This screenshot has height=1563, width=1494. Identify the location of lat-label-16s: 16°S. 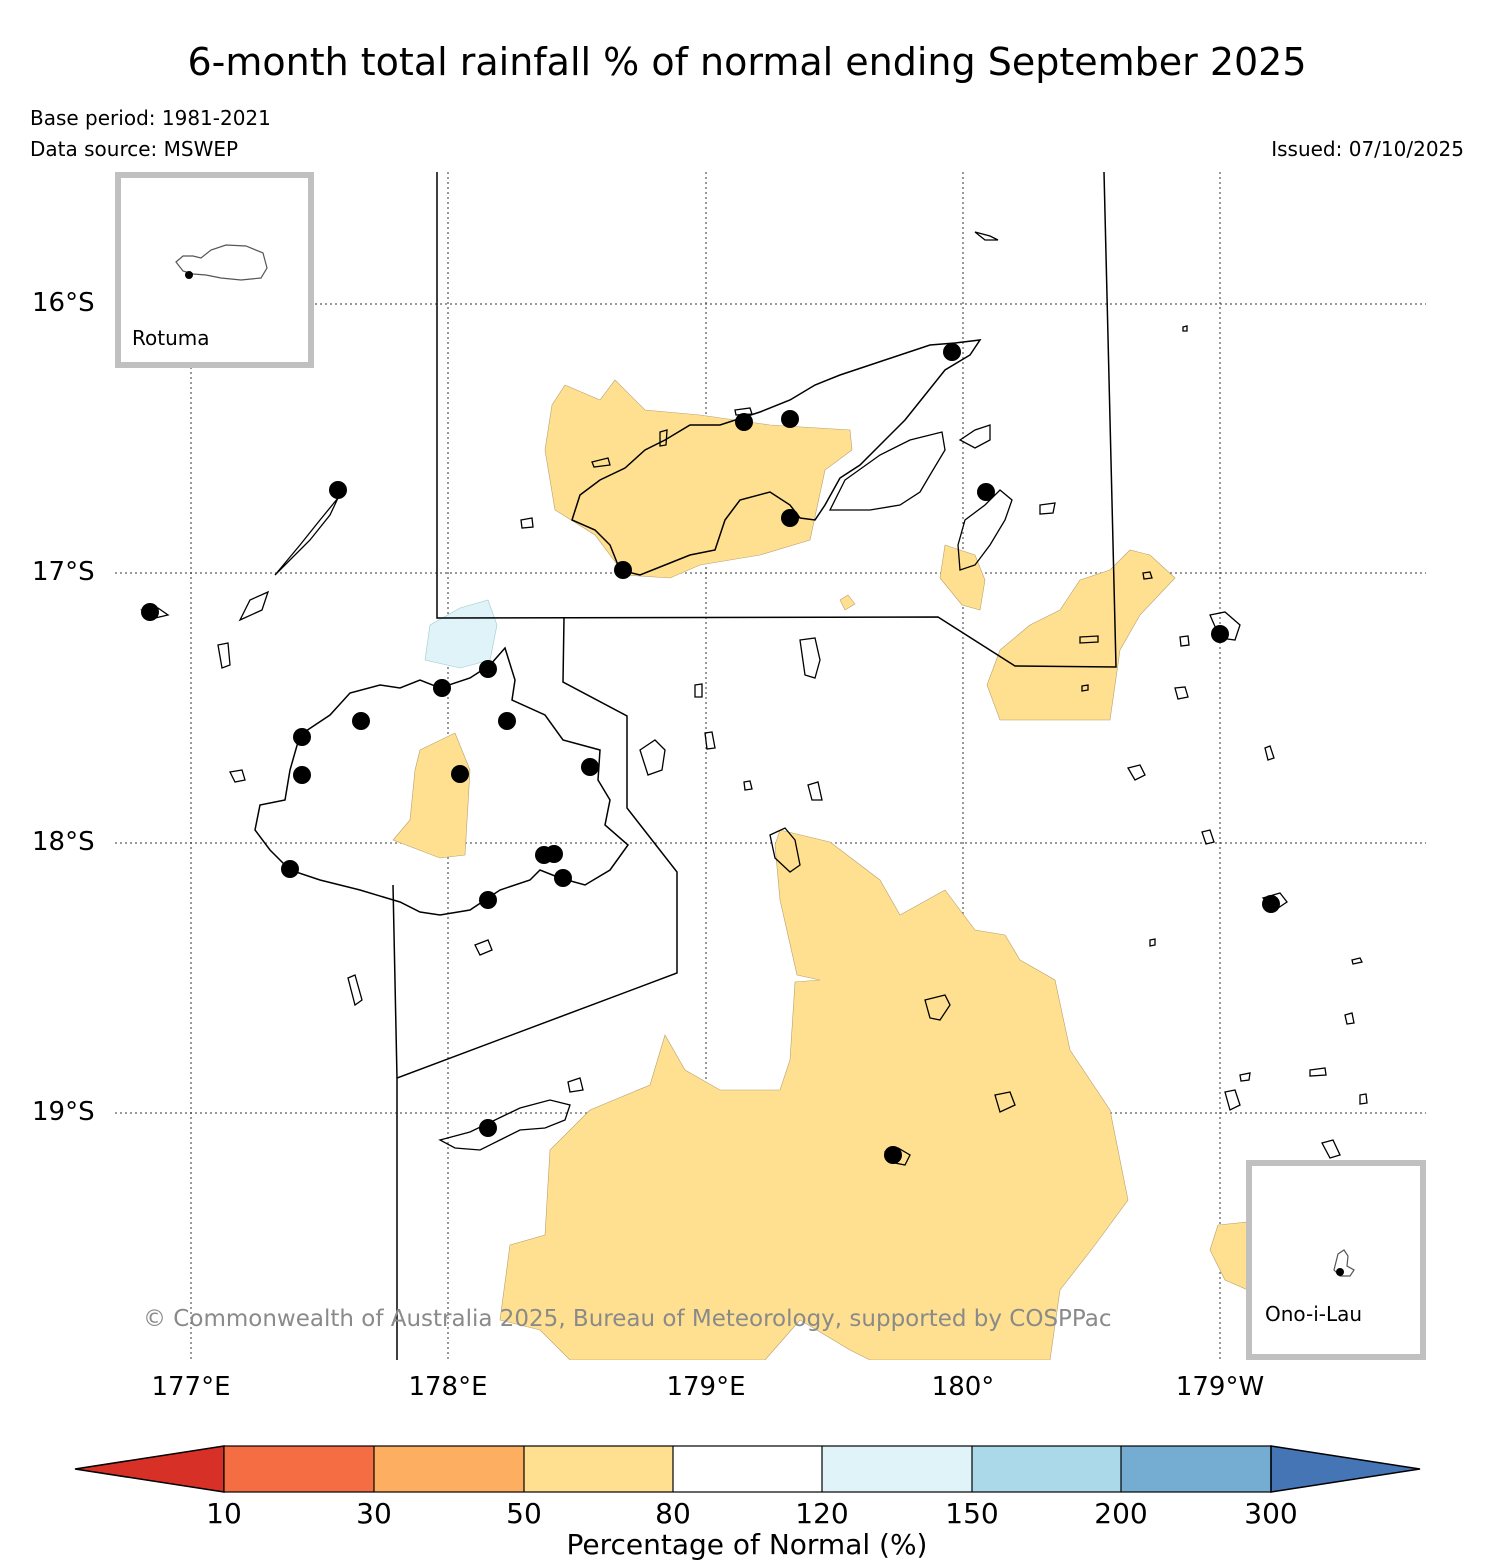
(63, 303).